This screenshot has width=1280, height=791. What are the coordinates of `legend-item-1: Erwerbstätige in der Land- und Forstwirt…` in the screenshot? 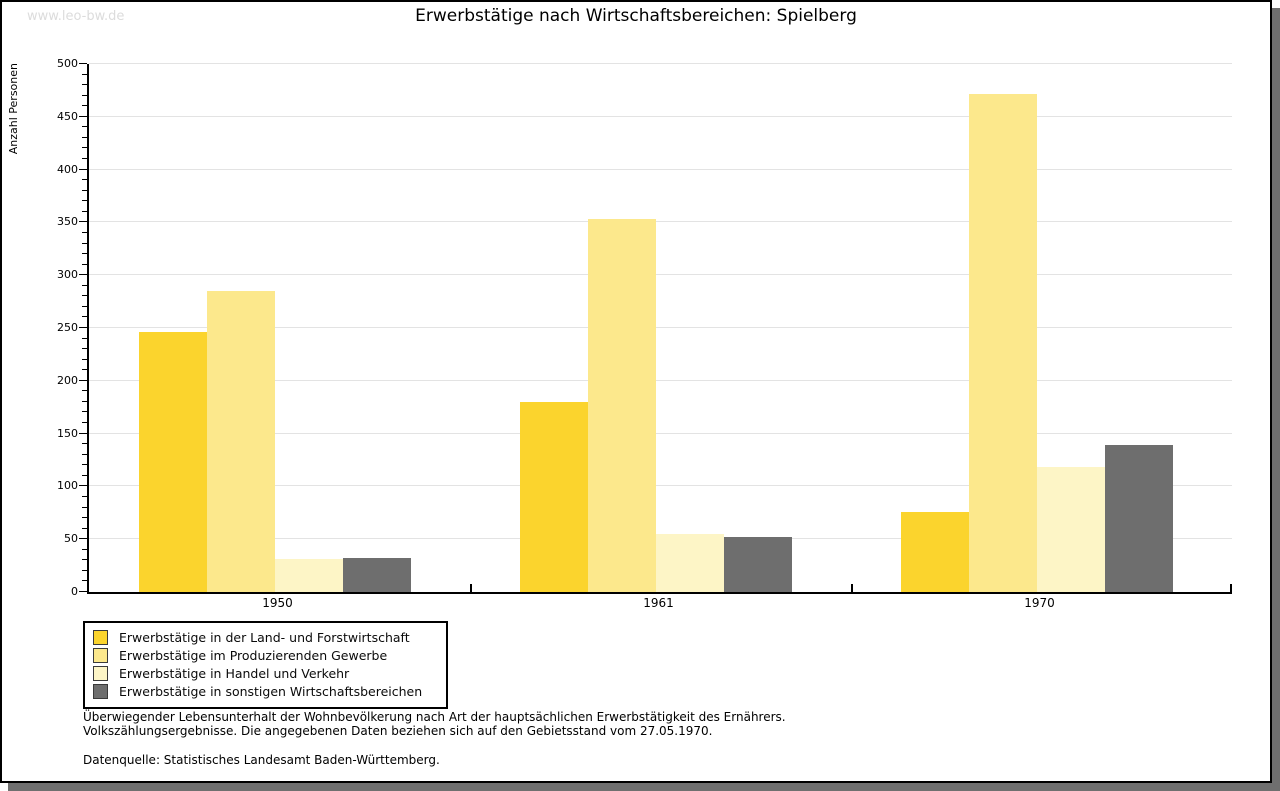 It's located at (265, 637).